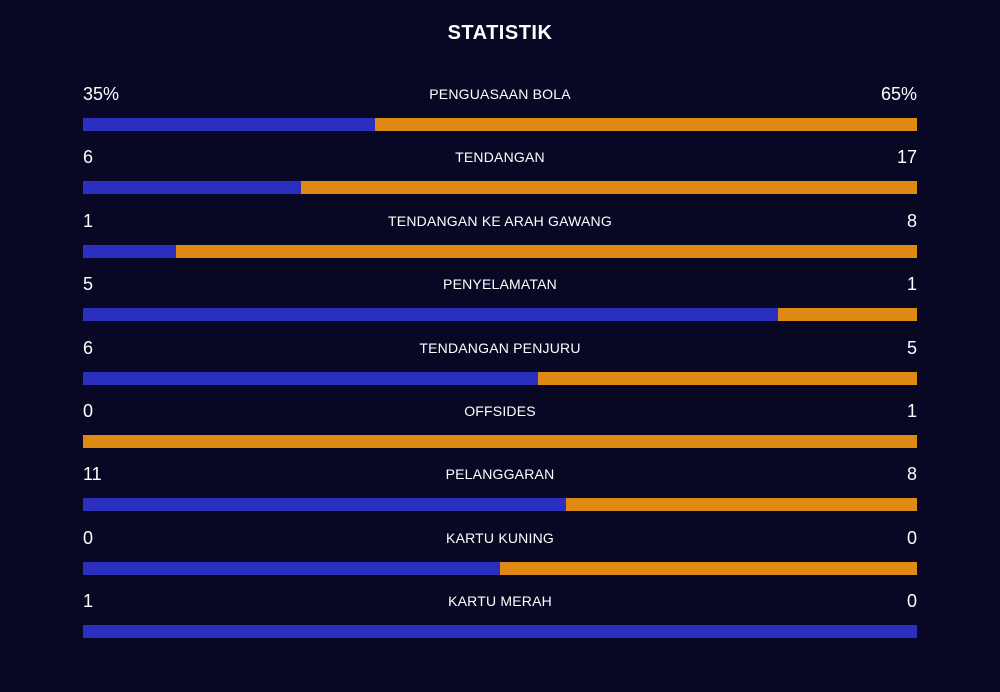 The image size is (1000, 692). I want to click on away-value: 65%, so click(898, 94).